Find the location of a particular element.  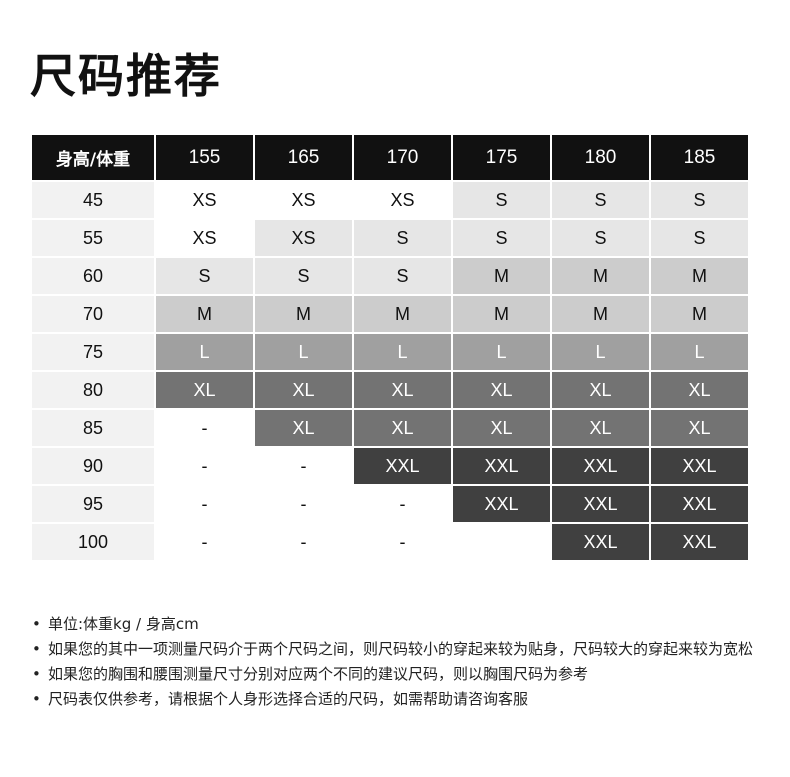

size-cell is located at coordinates (501, 542).